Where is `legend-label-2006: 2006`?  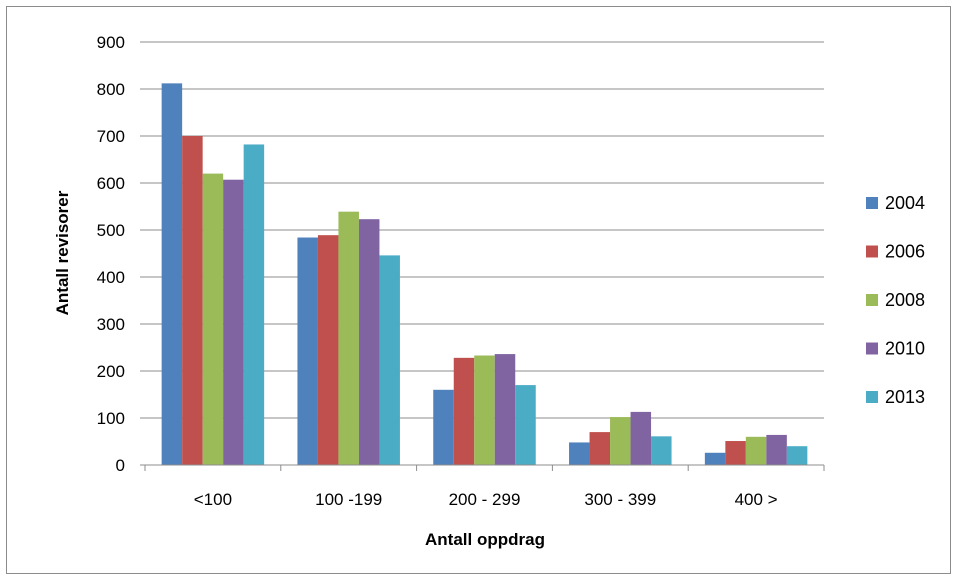 legend-label-2006: 2006 is located at coordinates (905, 252).